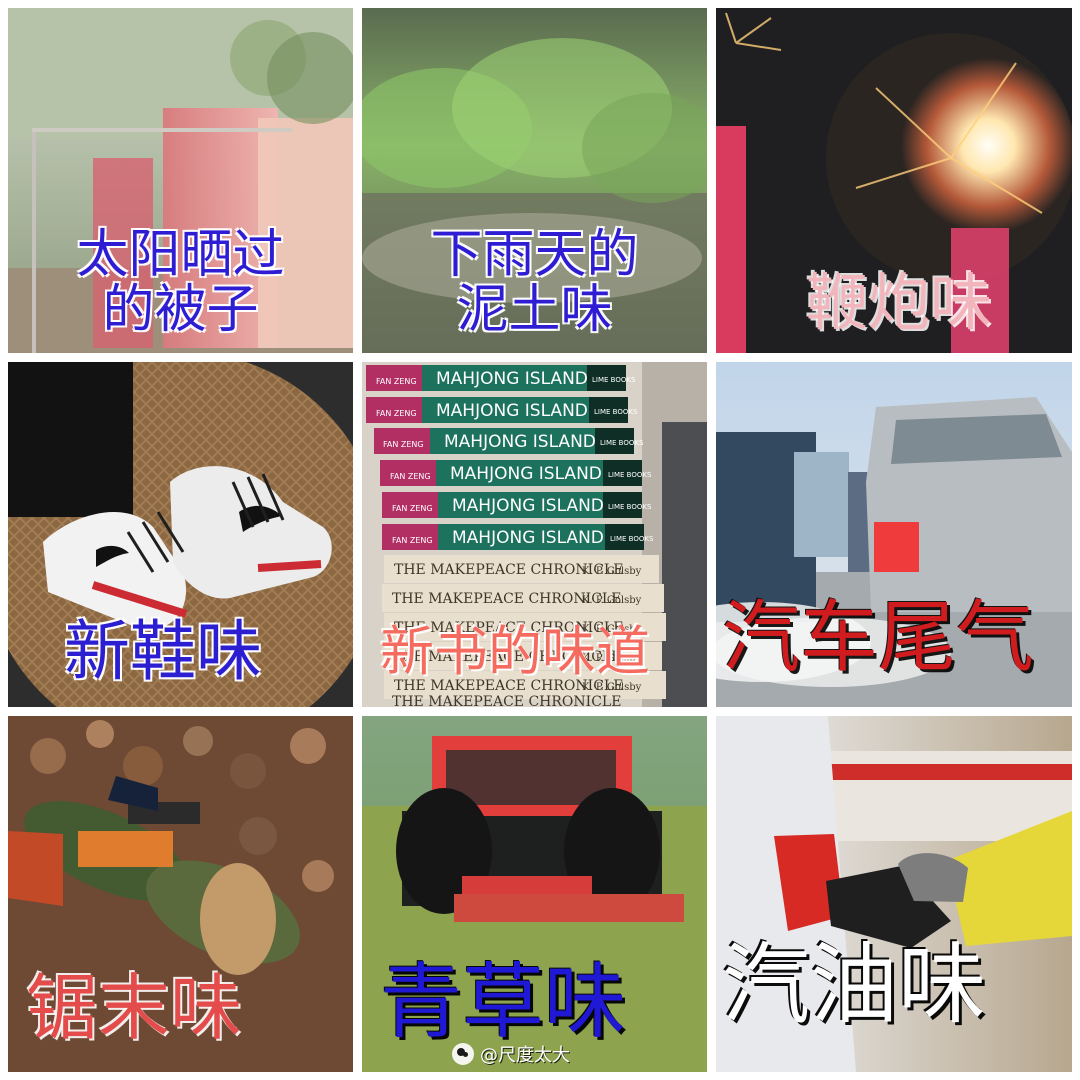  I want to click on gasoline-photo, so click(894, 894).